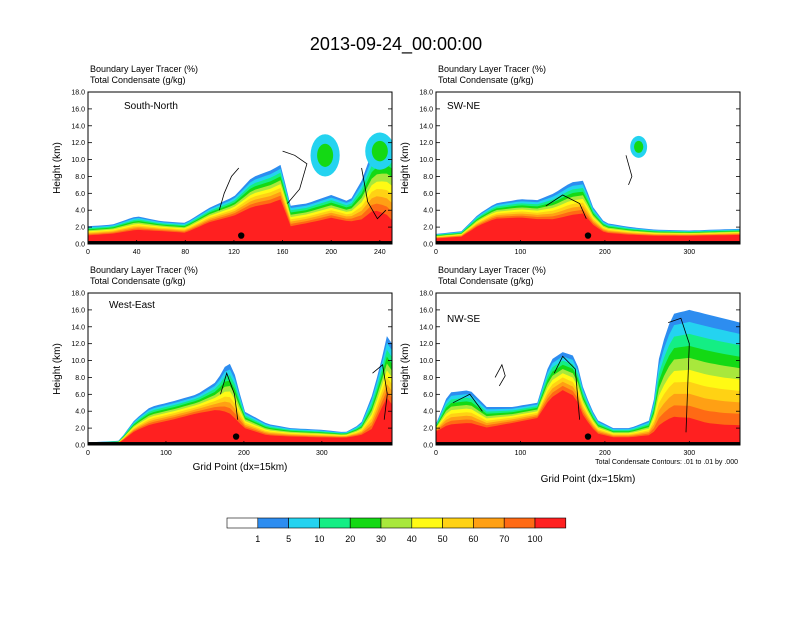 The image size is (792, 617). What do you see at coordinates (137, 252) in the screenshot?
I see `x-tick-label: 40` at bounding box center [137, 252].